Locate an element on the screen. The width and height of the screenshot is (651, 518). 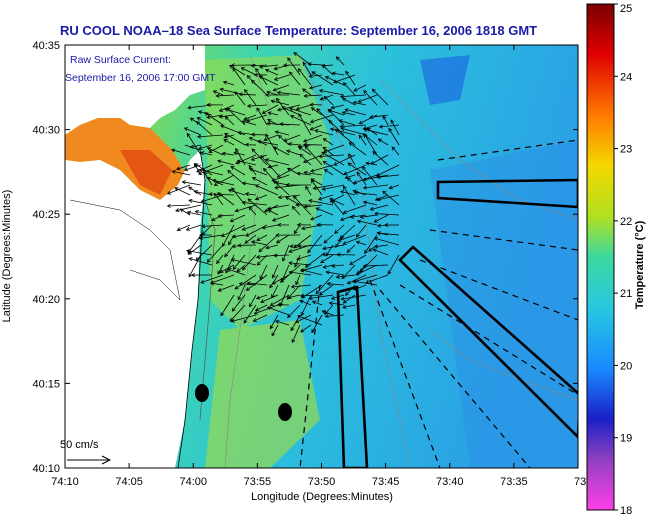
colorbar-label: Temperature (°C) is located at coordinates (640, 264).